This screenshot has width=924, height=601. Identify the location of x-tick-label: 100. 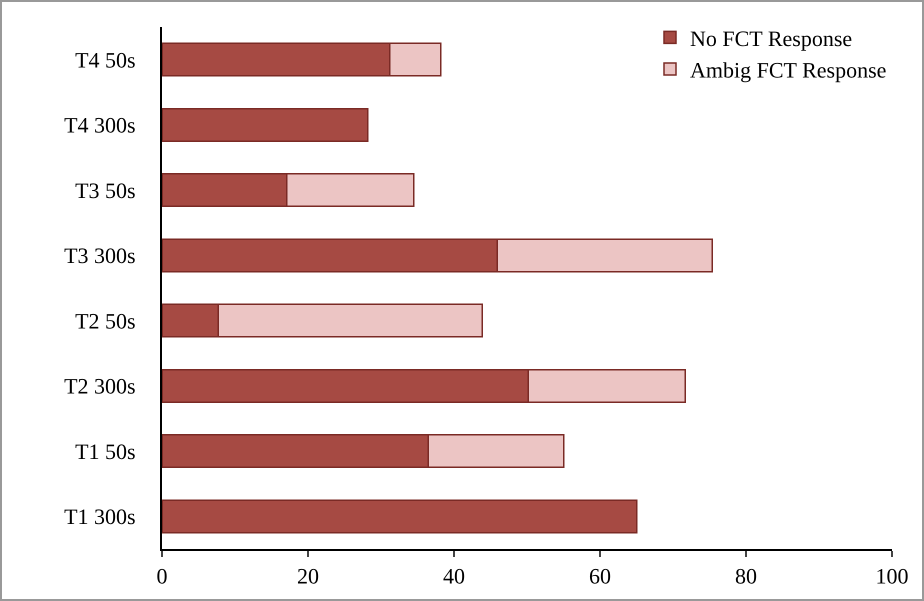
(892, 575).